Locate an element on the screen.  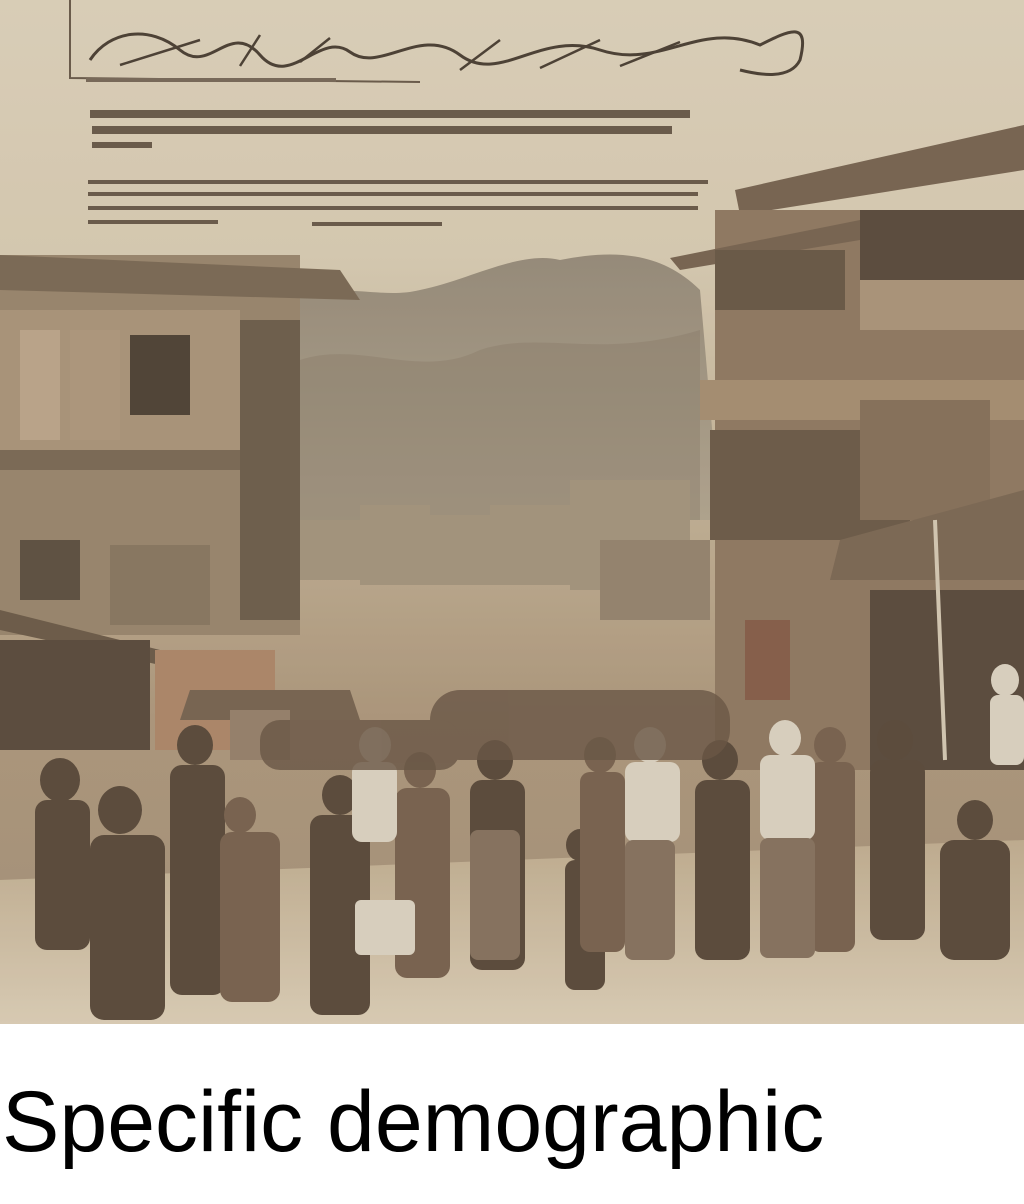
image-caption: Specific demographic is located at coordinates (413, 1122).